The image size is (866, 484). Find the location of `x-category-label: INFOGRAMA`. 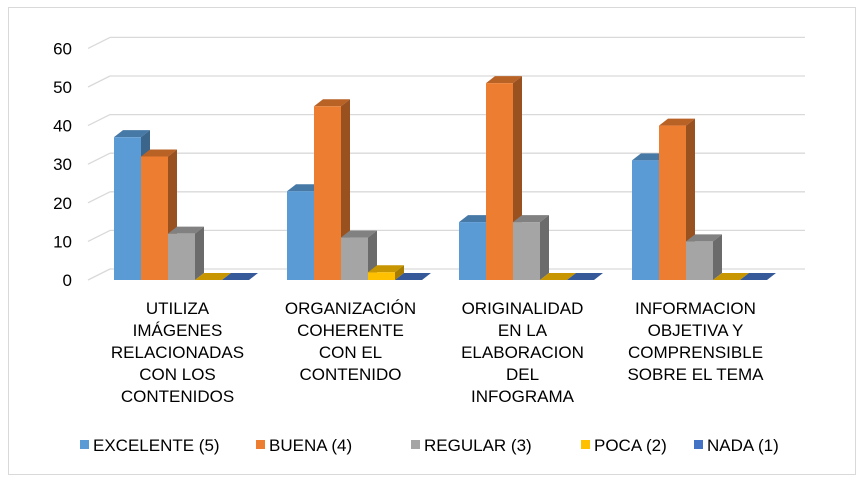

x-category-label: INFOGRAMA is located at coordinates (523, 396).